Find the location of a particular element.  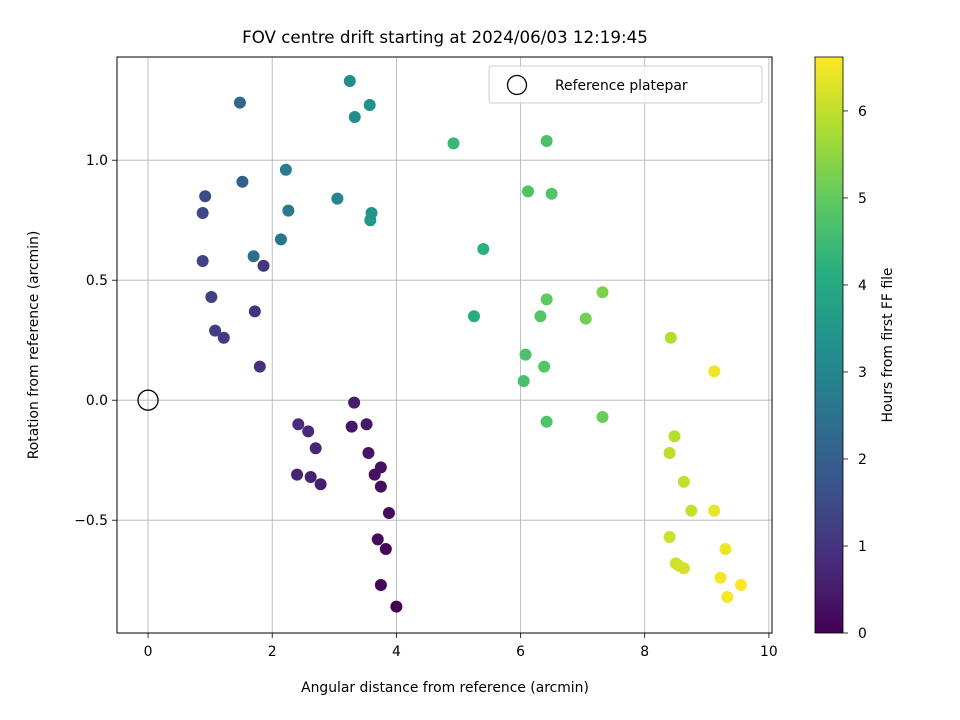

colorbar-tick-label: 6 is located at coordinates (862, 112).